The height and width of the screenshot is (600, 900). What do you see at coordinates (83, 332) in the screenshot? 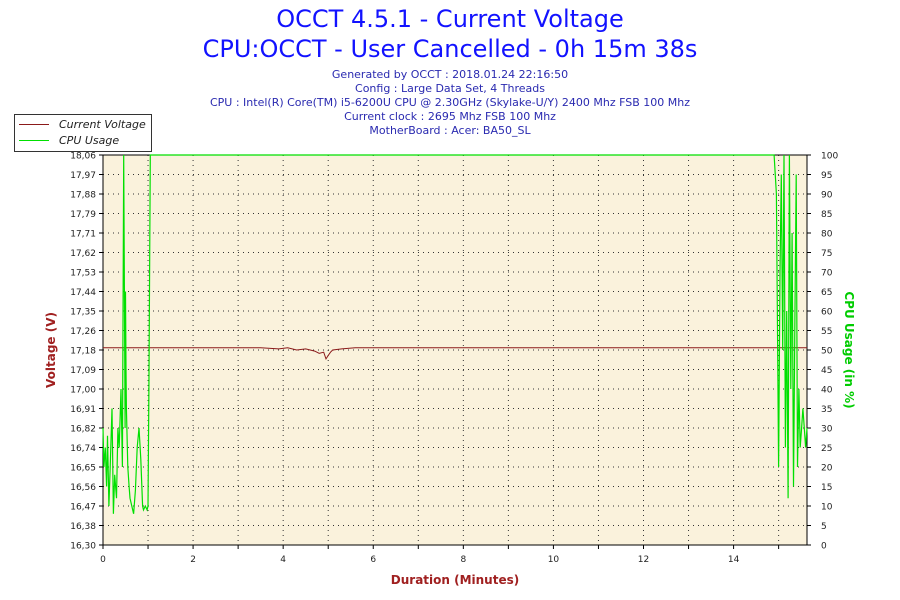
I see `y-tick-label: 17,26` at bounding box center [83, 332].